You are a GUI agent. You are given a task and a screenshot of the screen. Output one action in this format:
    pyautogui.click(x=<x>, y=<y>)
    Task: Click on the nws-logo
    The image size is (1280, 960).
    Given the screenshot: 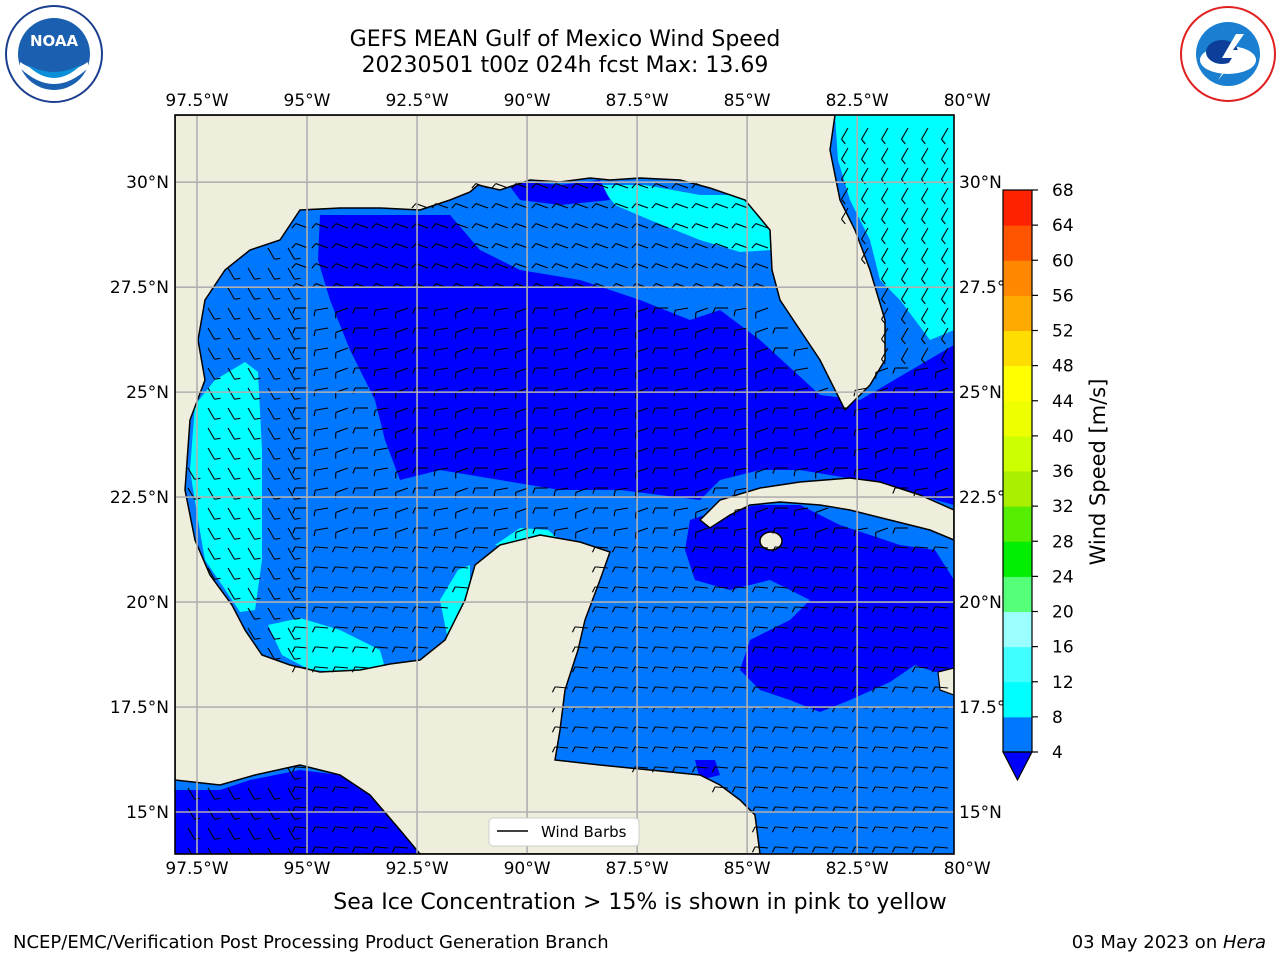 What is the action you would take?
    pyautogui.click(x=1228, y=54)
    